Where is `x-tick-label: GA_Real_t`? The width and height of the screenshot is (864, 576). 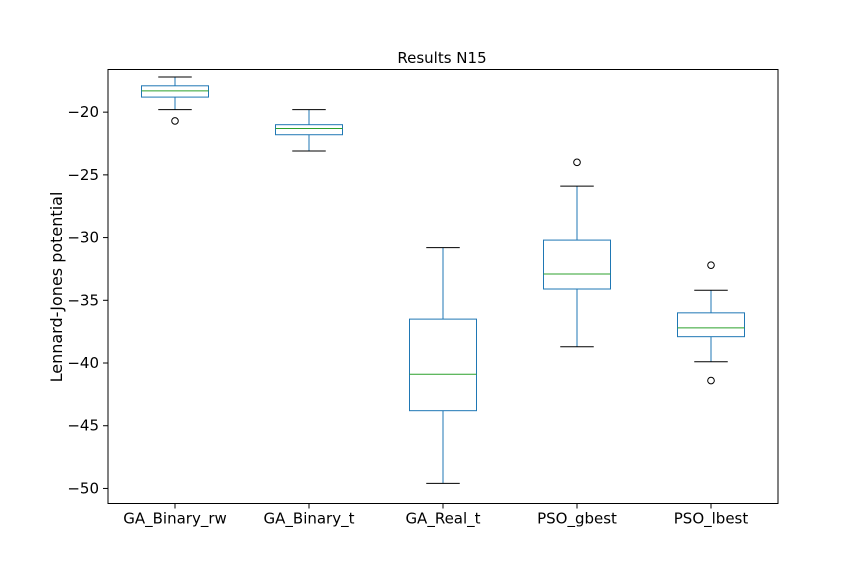
x-tick-label: GA_Real_t is located at coordinates (442, 519).